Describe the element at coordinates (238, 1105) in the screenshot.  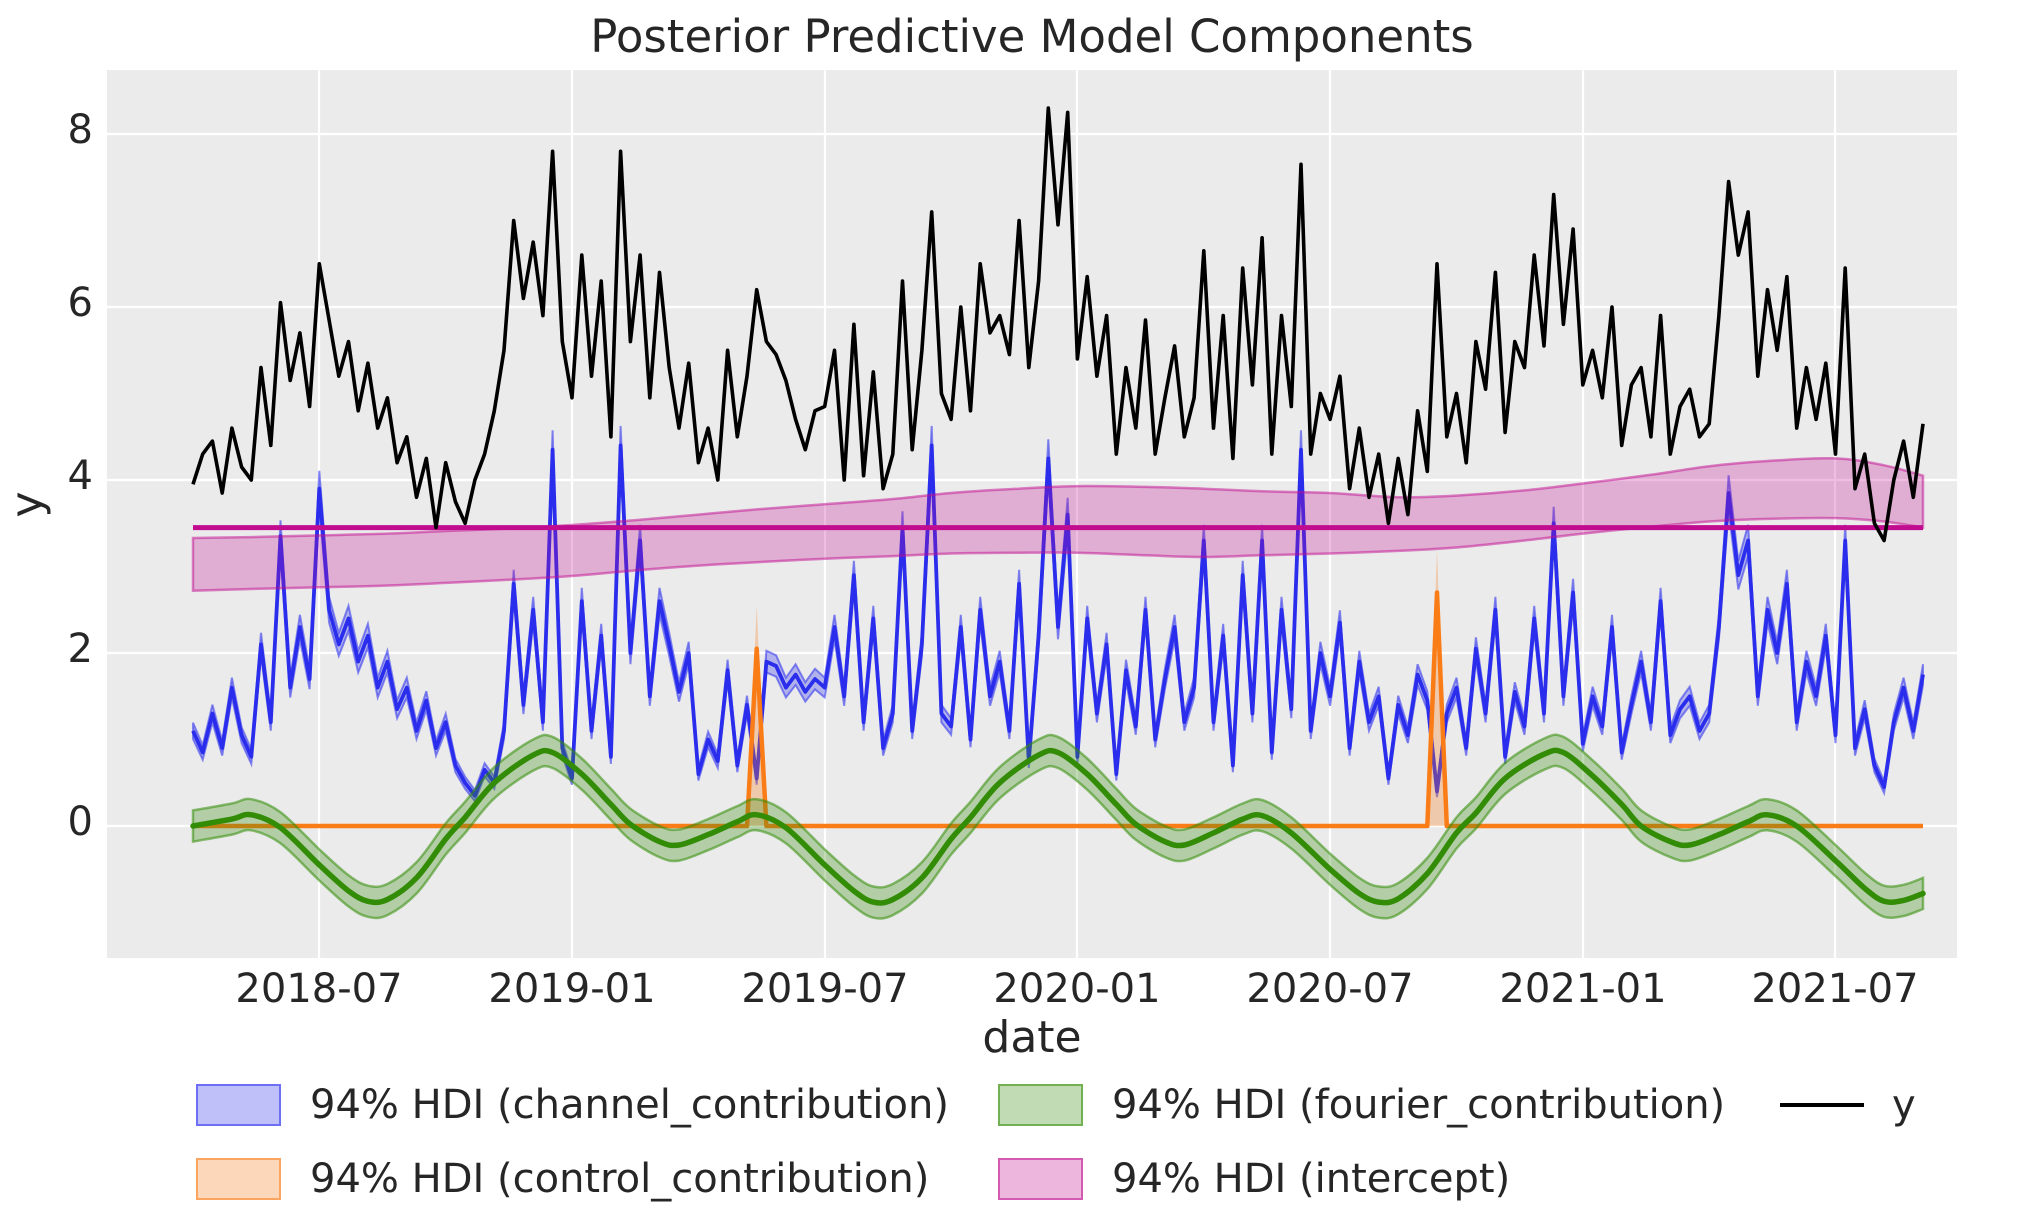
I see `legend-swatch--hdi-channel_contribution-` at that location.